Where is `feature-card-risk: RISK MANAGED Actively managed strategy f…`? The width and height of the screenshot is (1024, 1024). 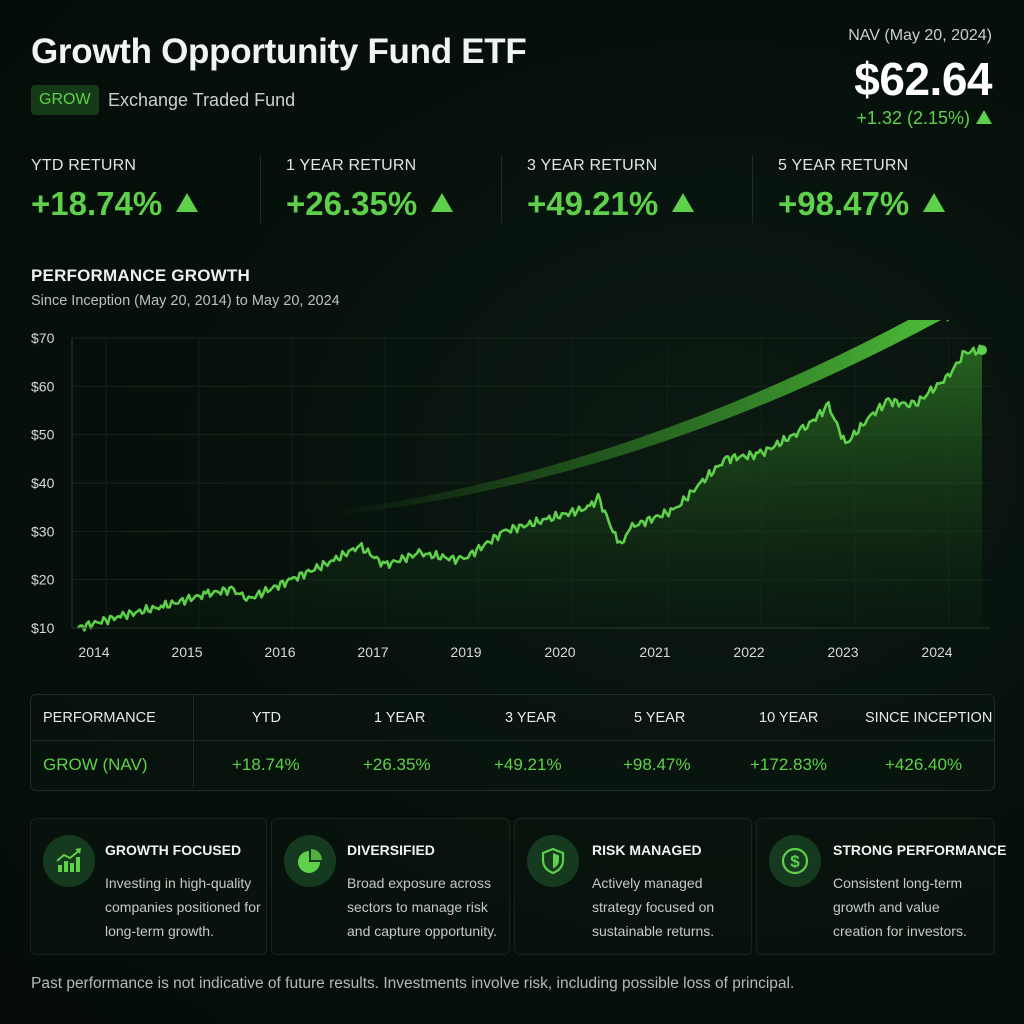
feature-card-risk: RISK MANAGED Actively managed strategy f… is located at coordinates (633, 886).